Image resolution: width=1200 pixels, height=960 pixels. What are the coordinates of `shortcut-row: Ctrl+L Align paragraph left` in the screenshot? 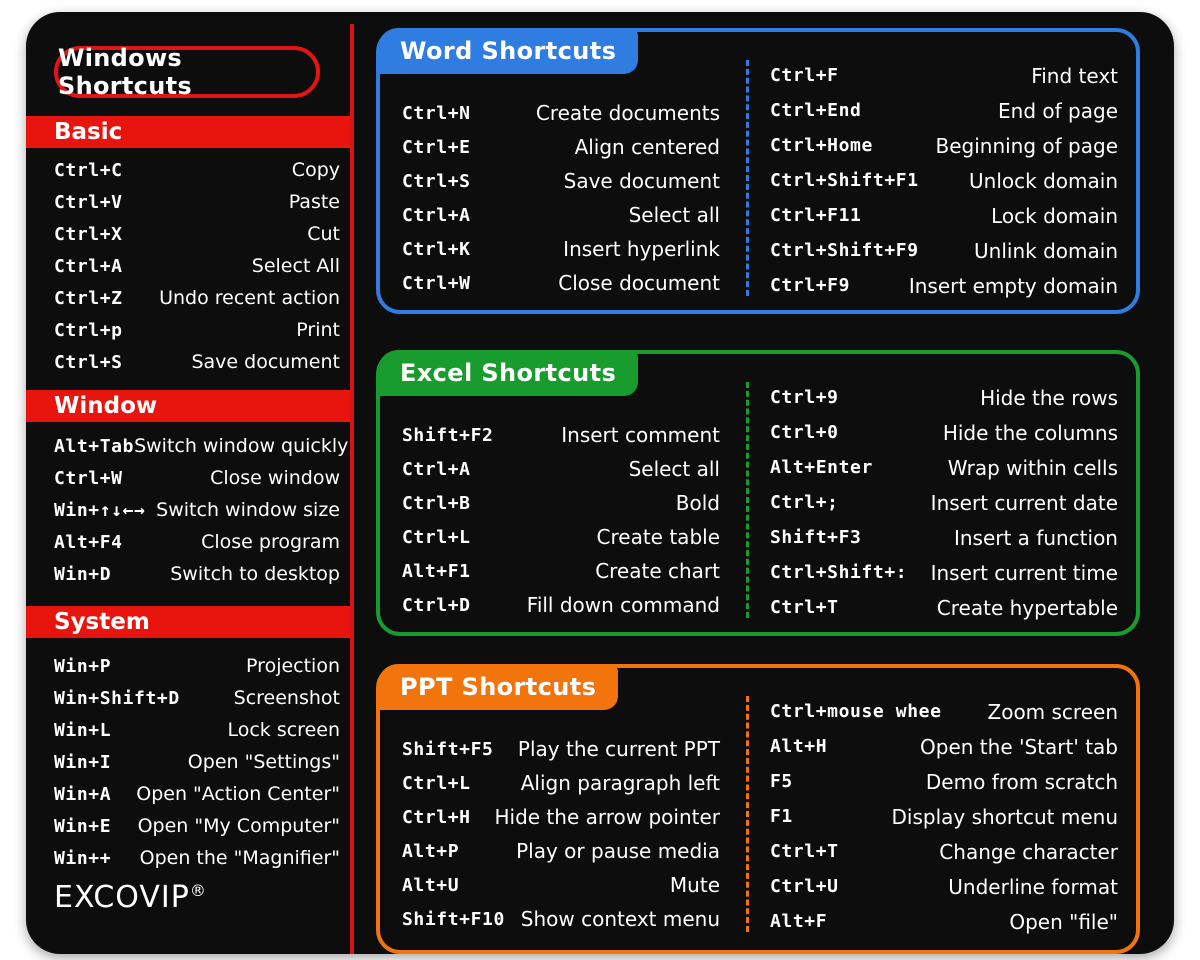 It's located at (561, 783).